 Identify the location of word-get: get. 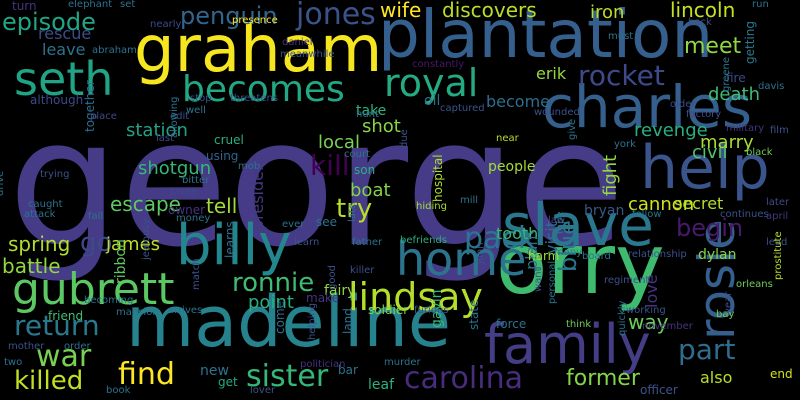
(228, 382).